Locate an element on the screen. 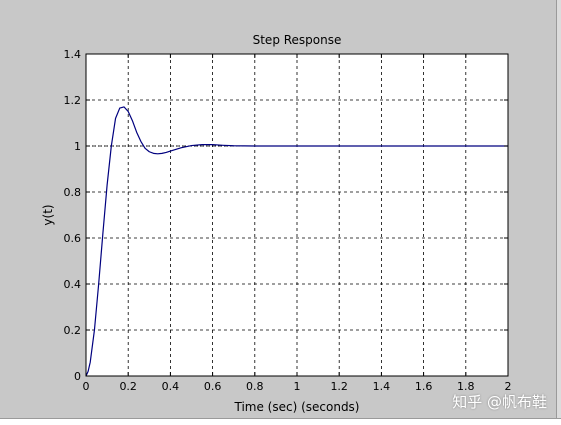  y-tick-label: 1.4 is located at coordinates (73, 54).